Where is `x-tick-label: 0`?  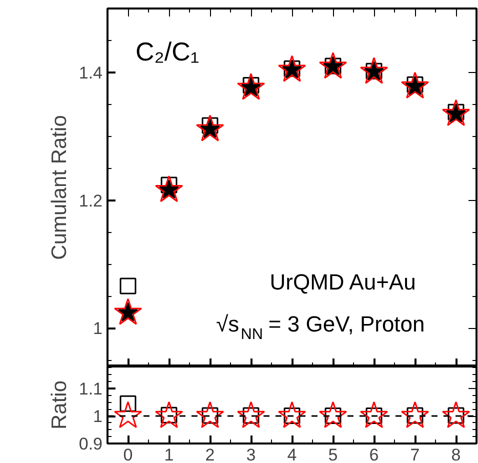
x-tick-label: 0 is located at coordinates (128, 454).